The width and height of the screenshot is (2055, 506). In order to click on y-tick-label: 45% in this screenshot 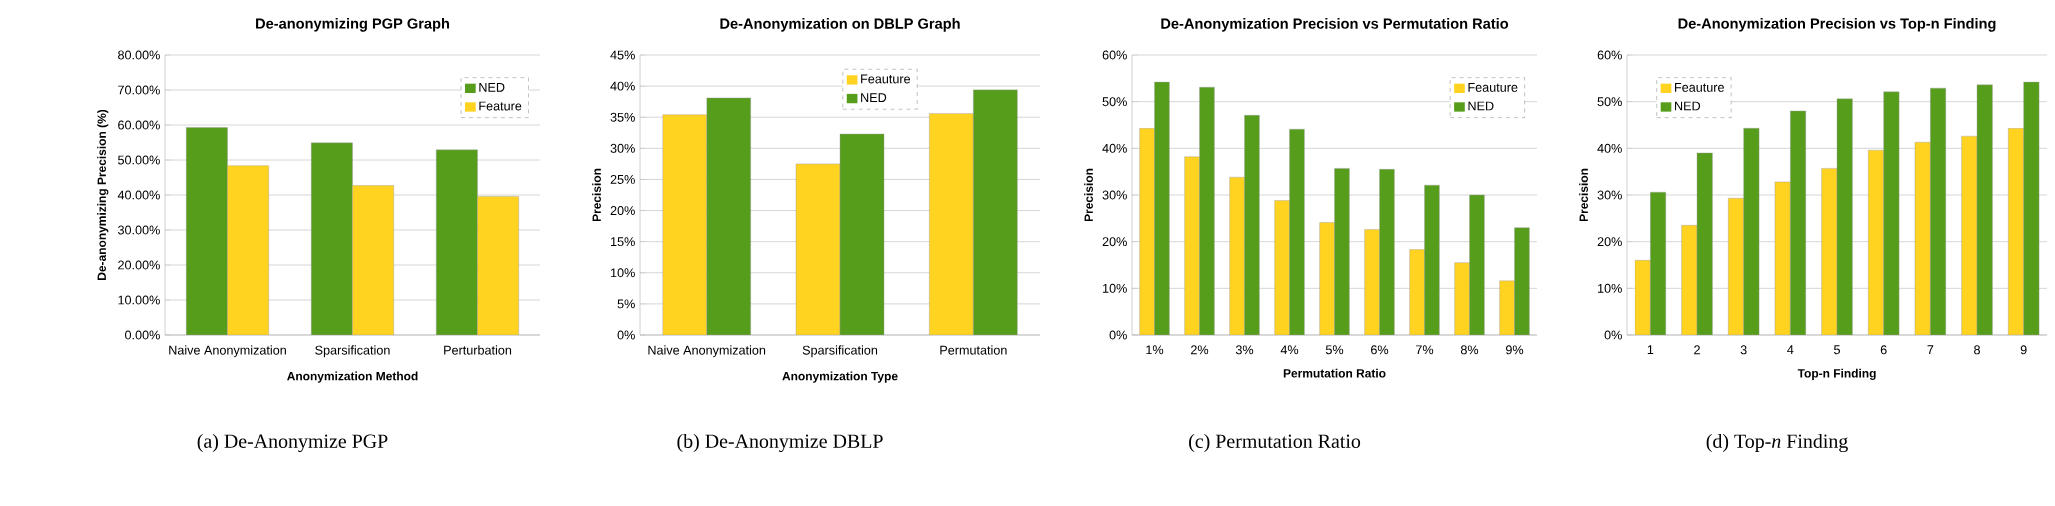, I will do `click(622, 55)`.